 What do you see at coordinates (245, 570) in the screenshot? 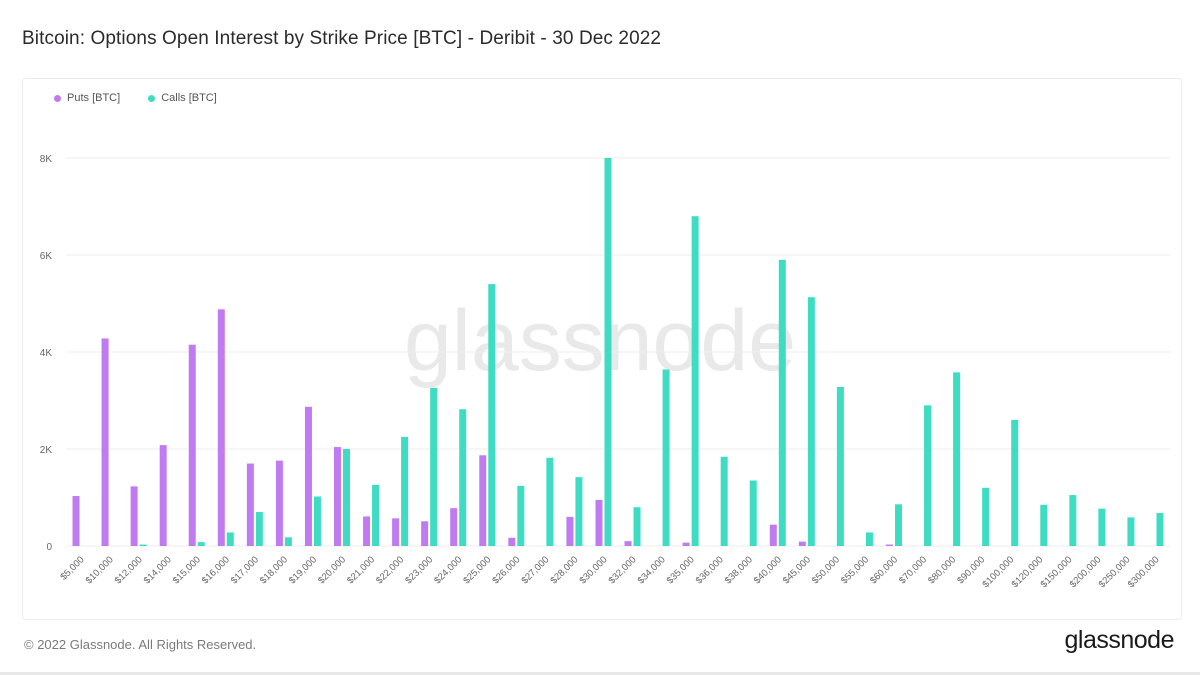
I see `x-tick-label: $17,000` at bounding box center [245, 570].